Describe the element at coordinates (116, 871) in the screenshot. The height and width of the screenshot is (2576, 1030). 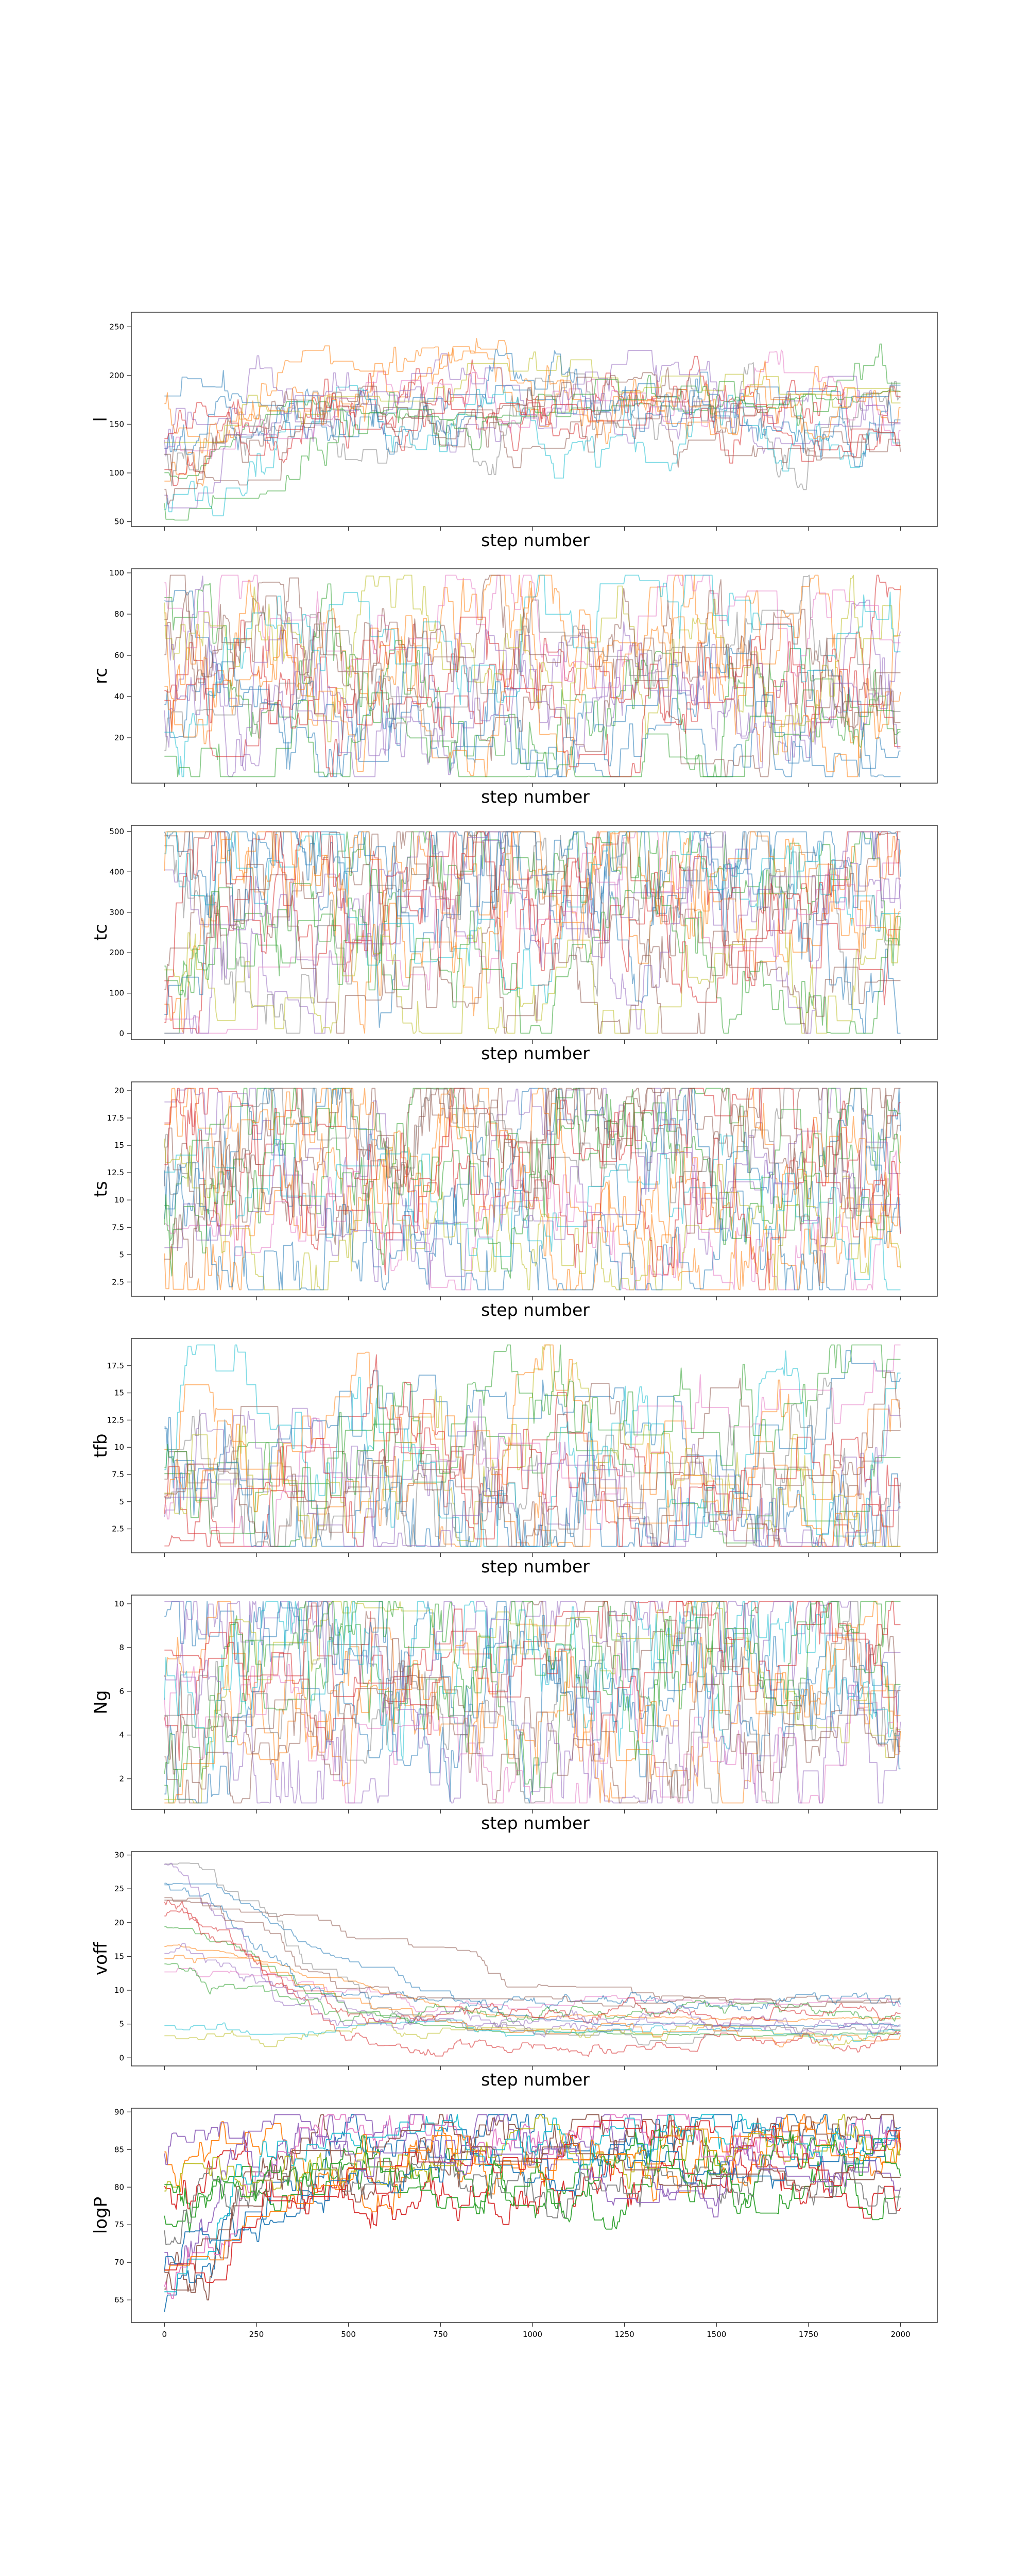
I see `y-tick-label: 400` at that location.